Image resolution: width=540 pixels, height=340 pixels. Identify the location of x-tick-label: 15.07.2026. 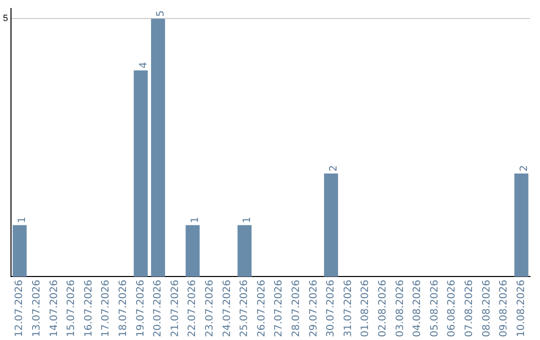
(72, 309).